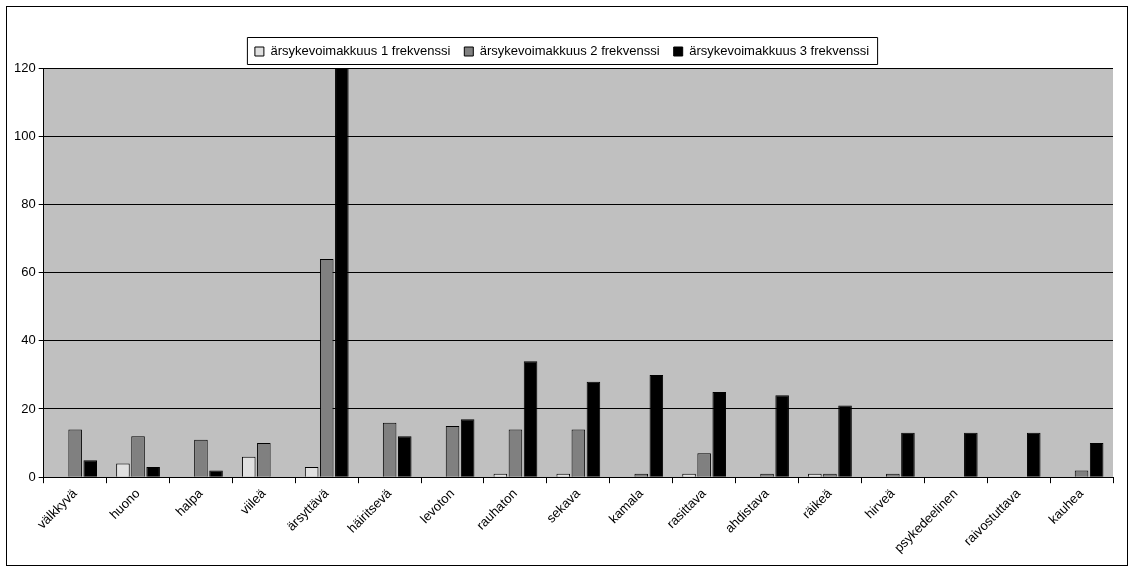 The height and width of the screenshot is (573, 1135). I want to click on legend-label: ärsykevoimakkuus 1 frekvenssi, so click(360, 51).